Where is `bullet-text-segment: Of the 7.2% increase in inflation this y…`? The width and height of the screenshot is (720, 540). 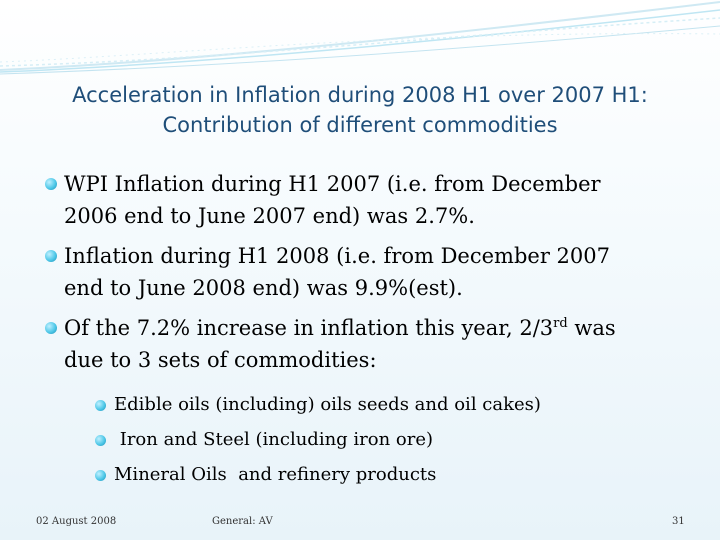
bullet-text-segment: Of the 7.2% increase in inflation this y… is located at coordinates (309, 328).